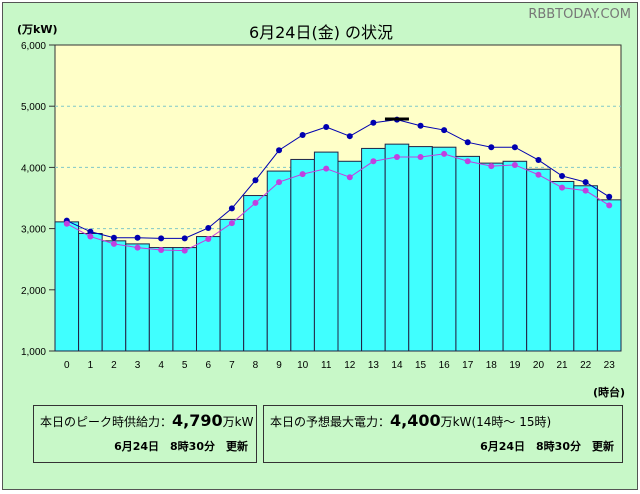  I want to click on x-tick-label: 8, so click(256, 365).